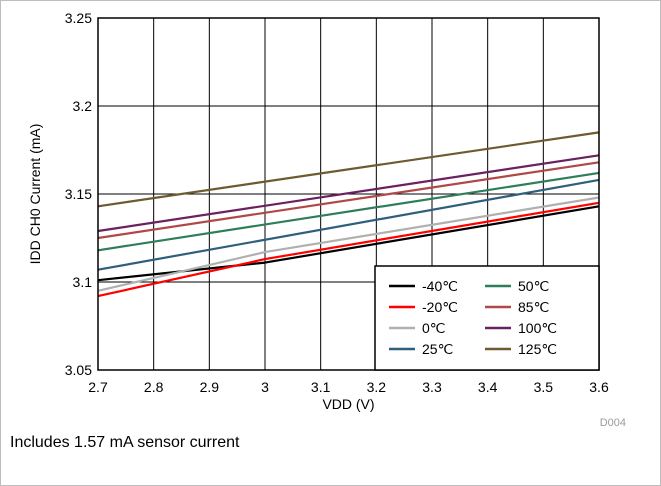  Describe the element at coordinates (348, 387) in the screenshot. I see `x-tick-labels: 2.7 2.8 2.9 3 3.1 3.2 3.3 3.4 3.5 3.6` at that location.